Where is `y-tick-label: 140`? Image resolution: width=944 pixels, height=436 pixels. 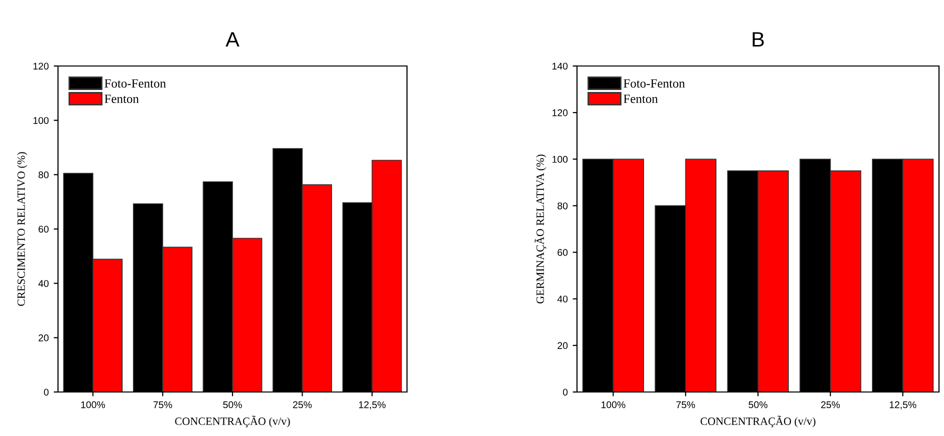
y-tick-label: 140 is located at coordinates (560, 66).